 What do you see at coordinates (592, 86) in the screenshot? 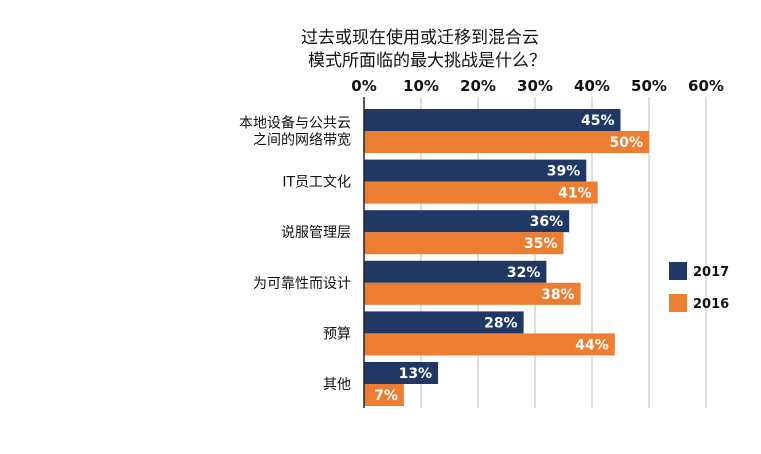
I see `x-tick-label: 40%` at bounding box center [592, 86].